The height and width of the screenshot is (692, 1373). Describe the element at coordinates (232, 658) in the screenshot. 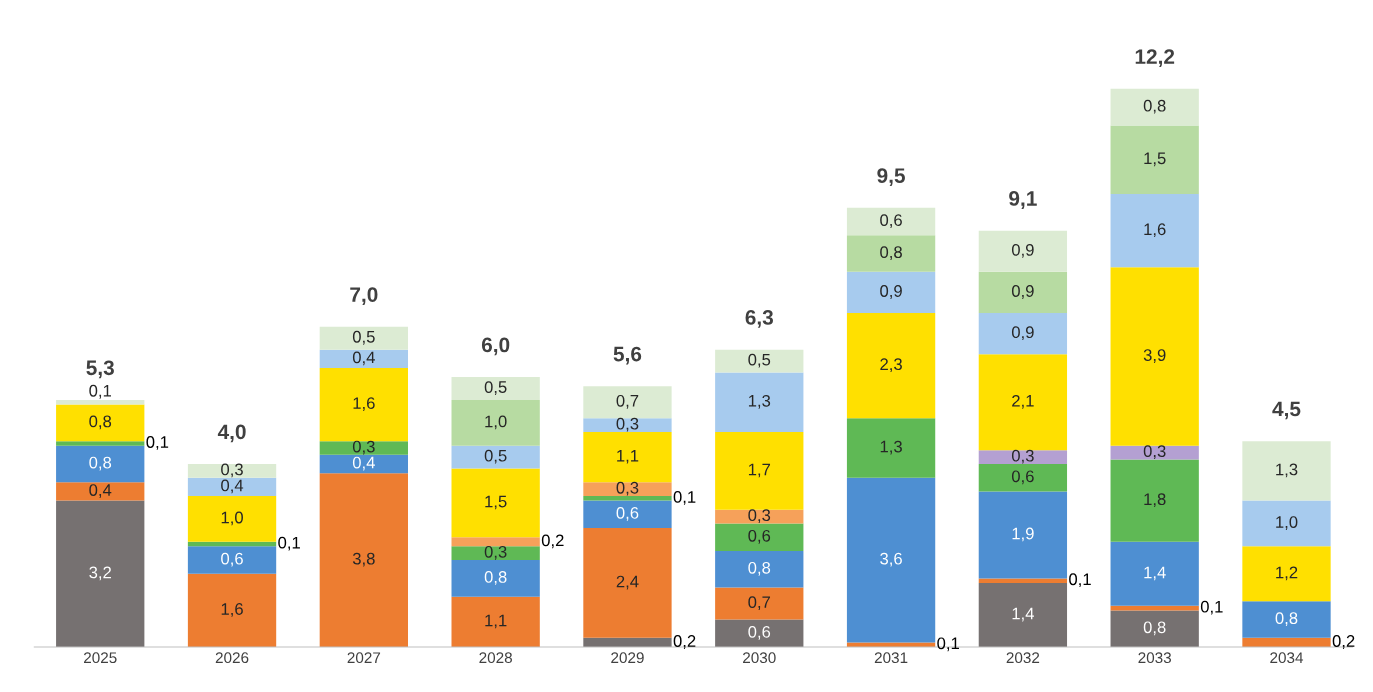

I see `x-tick-label: 2026` at that location.